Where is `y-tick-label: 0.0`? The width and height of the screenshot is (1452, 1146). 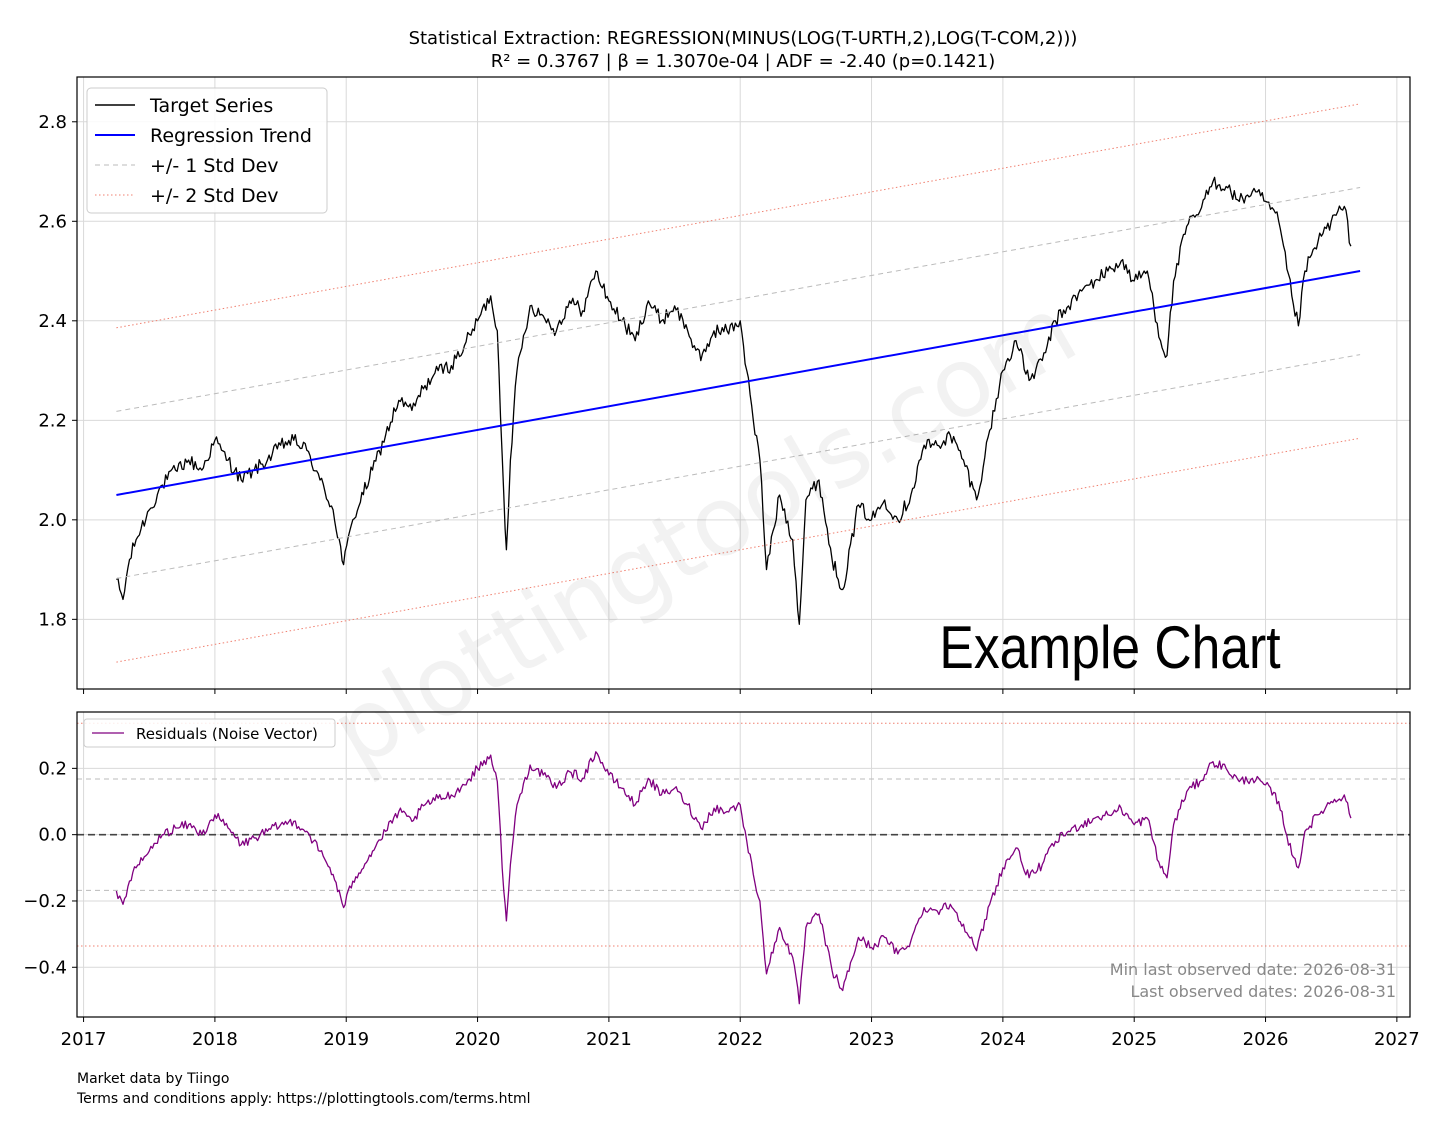
y-tick-label: 0.0 is located at coordinates (52, 835).